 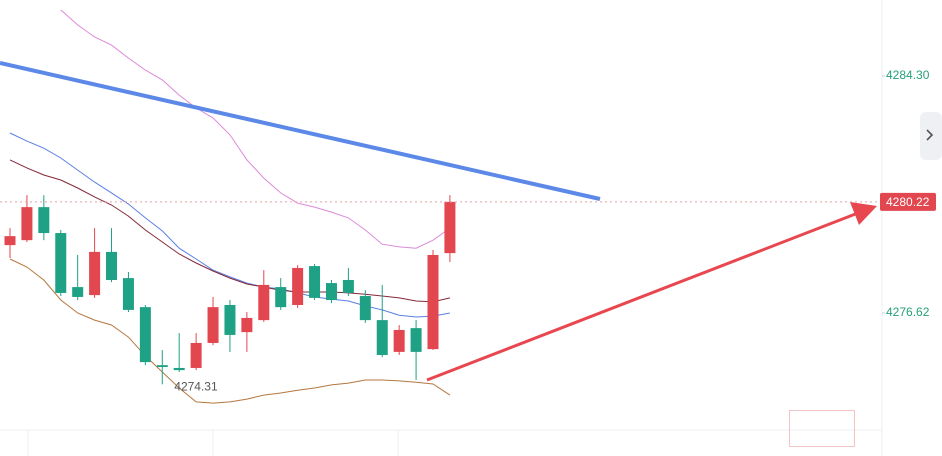 I want to click on indicator-line, so click(x=230, y=231).